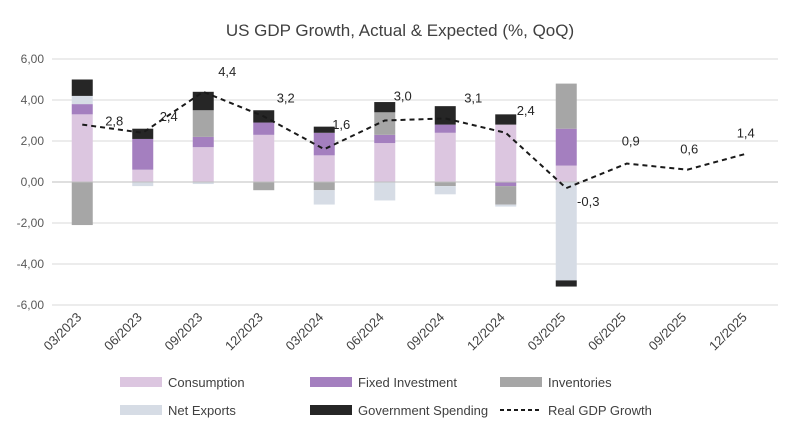 This screenshot has height=434, width=785. What do you see at coordinates (588, 201) in the screenshot?
I see `data-label: -0,3` at bounding box center [588, 201].